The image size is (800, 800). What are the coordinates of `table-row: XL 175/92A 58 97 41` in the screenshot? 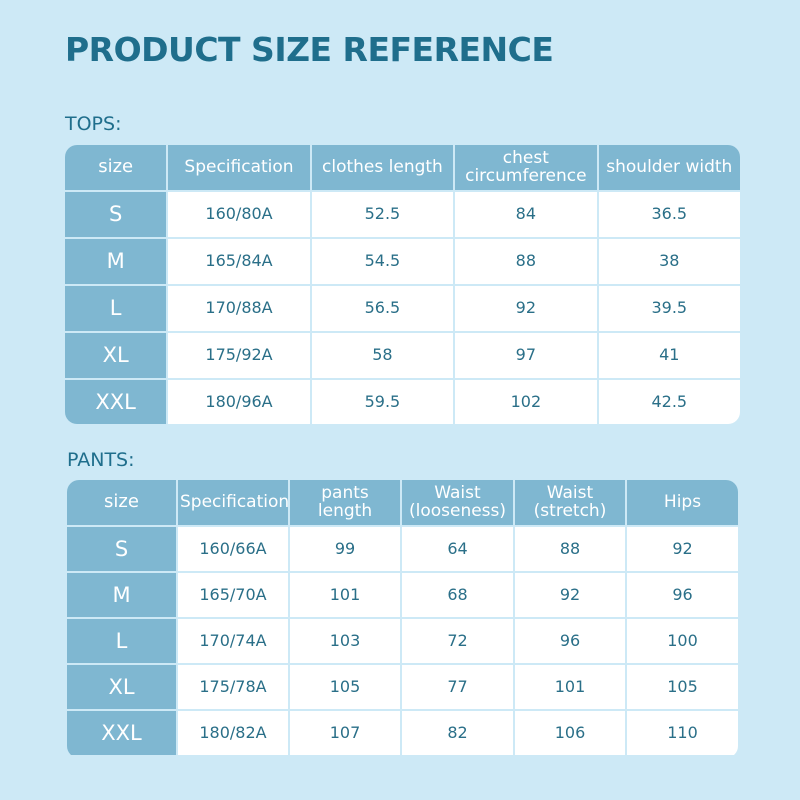 It's located at (402, 355).